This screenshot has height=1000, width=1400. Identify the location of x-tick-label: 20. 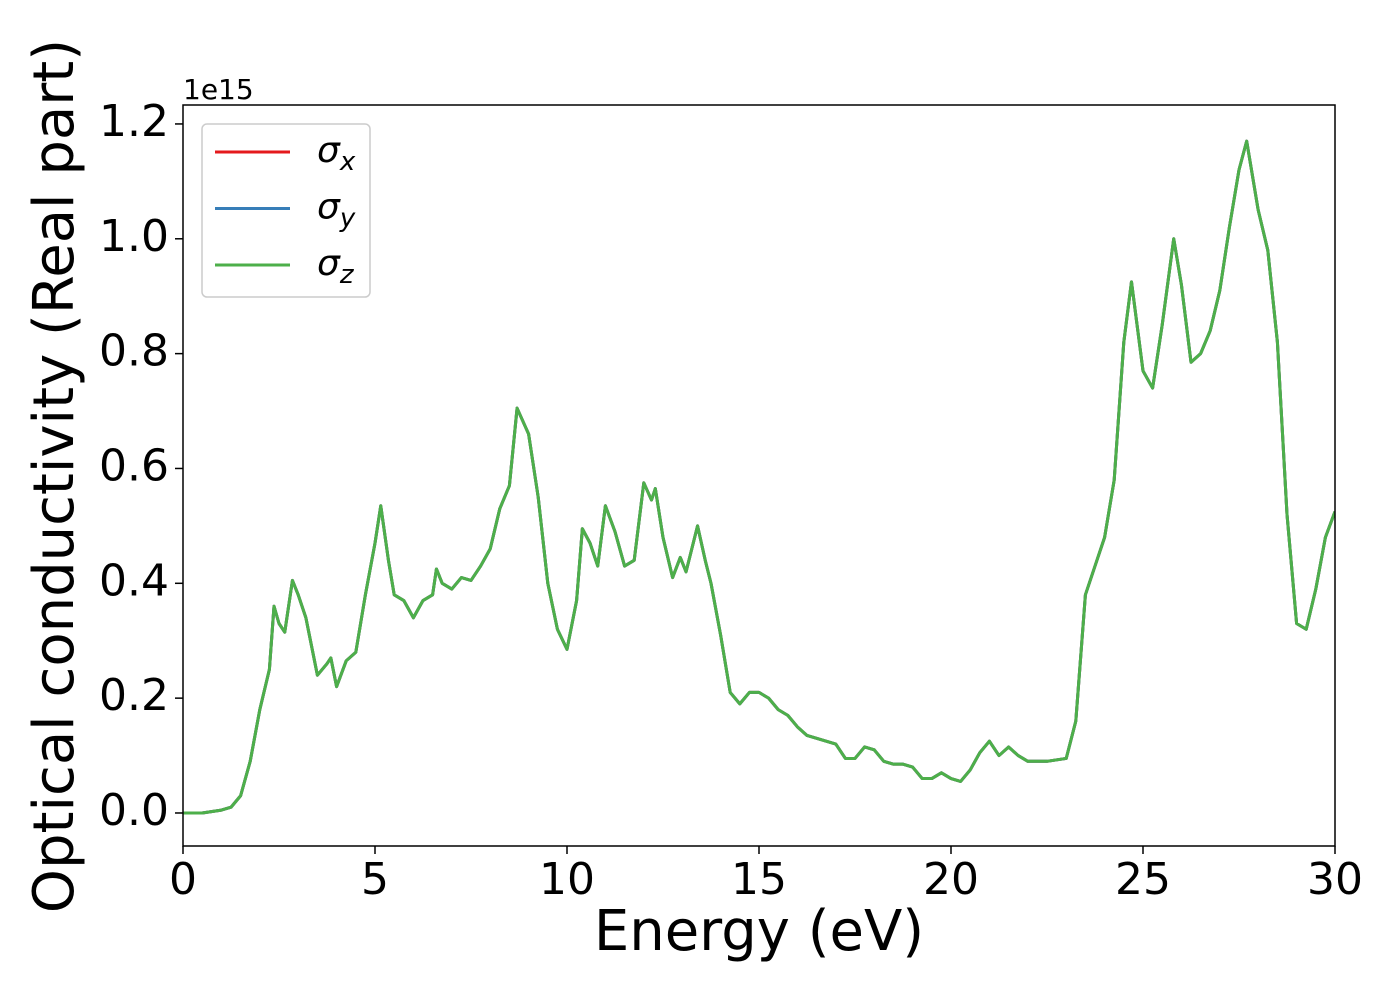
(951, 879).